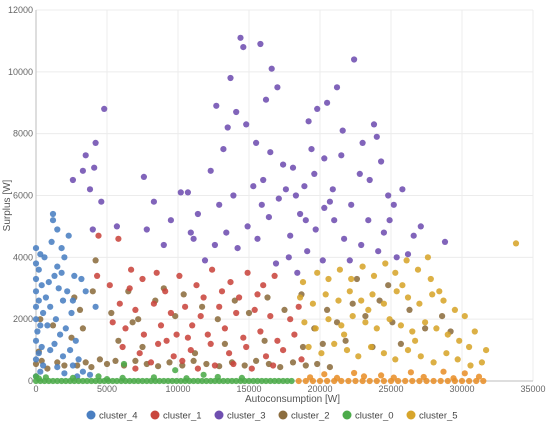 Image resolution: width=550 pixels, height=427 pixels. Describe the element at coordinates (23, 319) in the screenshot. I see `y-tick-label: 2000` at that location.